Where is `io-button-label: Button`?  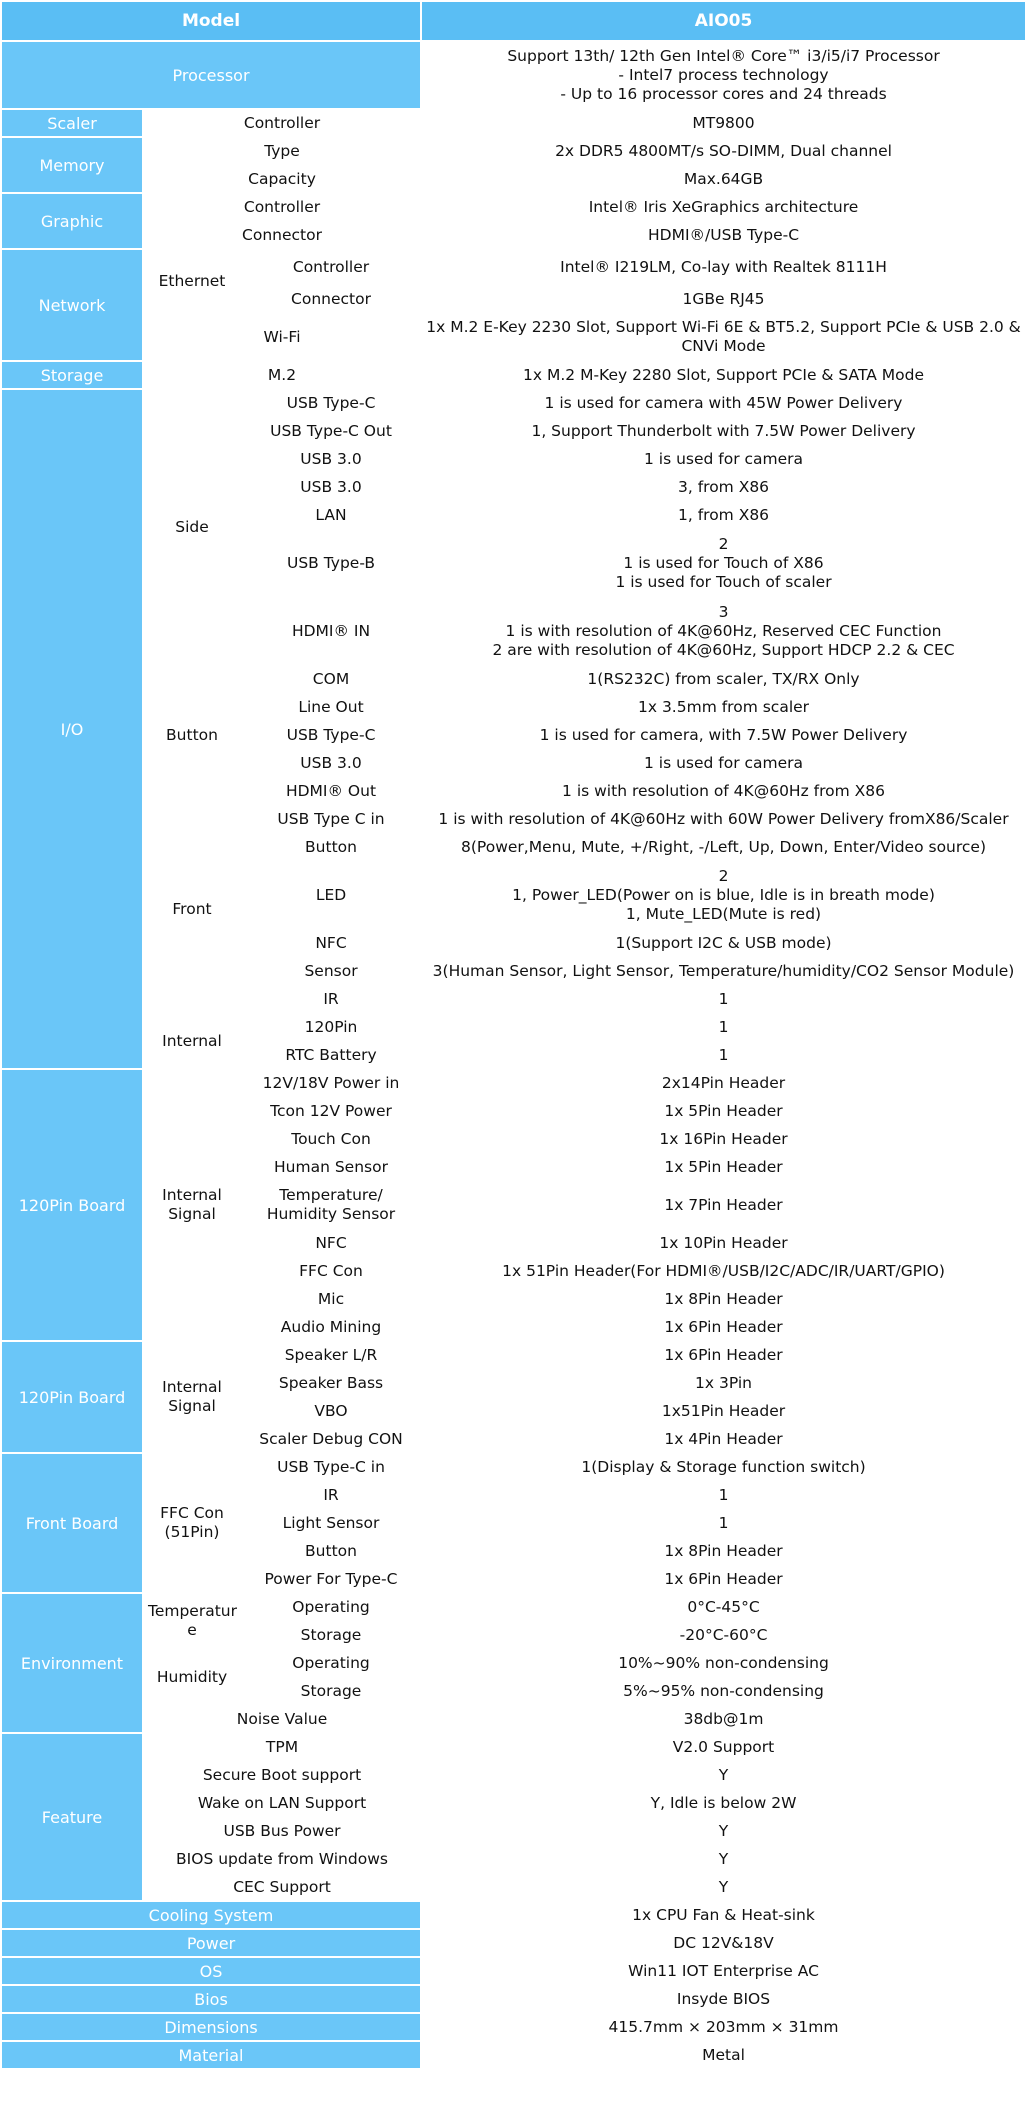
io-button-label: Button is located at coordinates (192, 735).